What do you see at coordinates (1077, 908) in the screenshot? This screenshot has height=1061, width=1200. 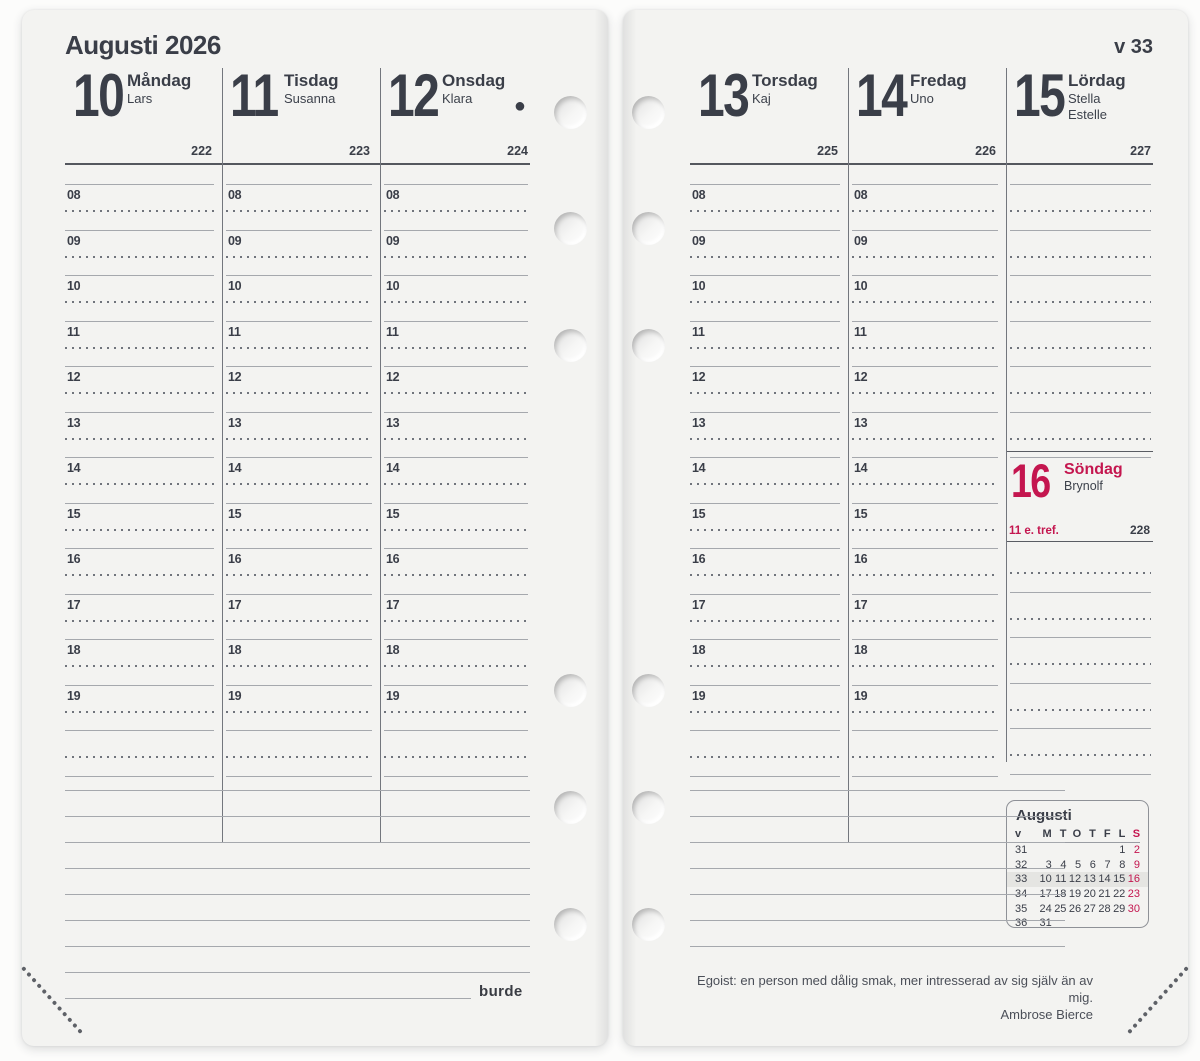 I see `mini-calendar-week-row: 35 24 25 26 27 28 29 30` at bounding box center [1077, 908].